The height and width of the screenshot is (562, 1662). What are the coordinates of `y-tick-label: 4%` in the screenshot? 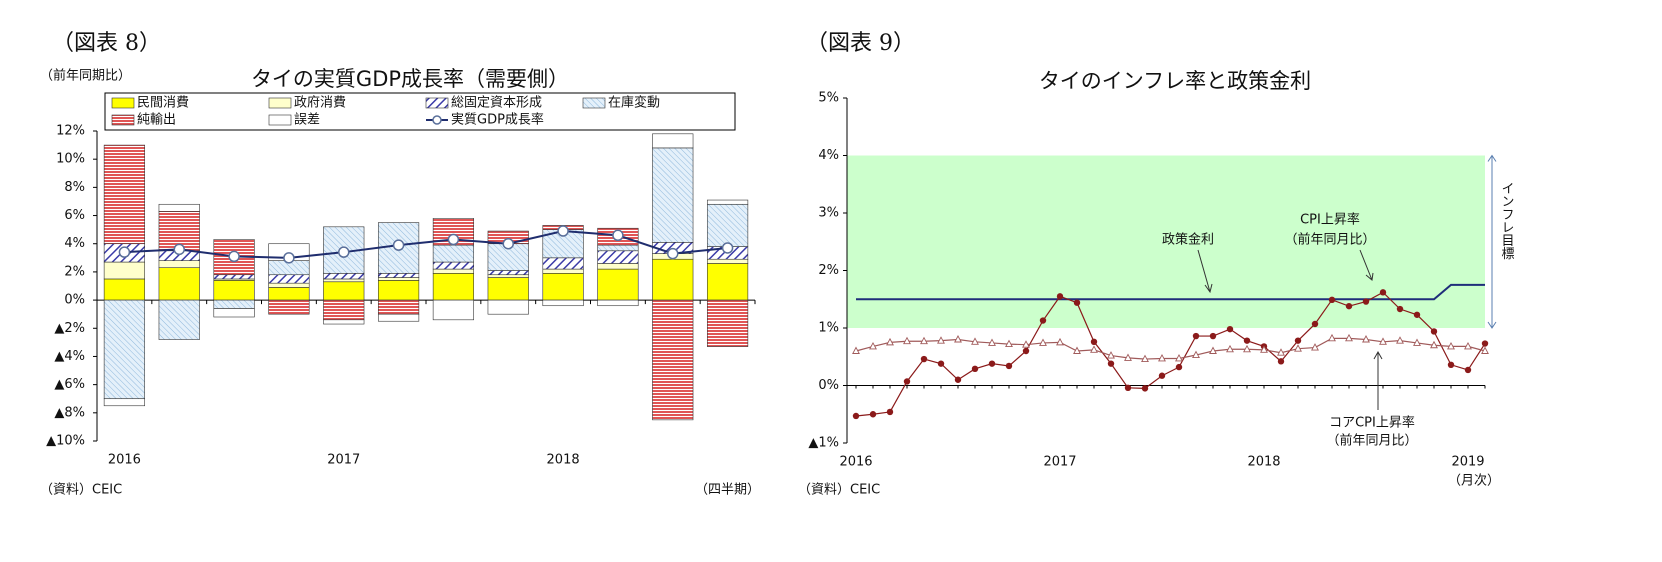 It's located at (828, 155).